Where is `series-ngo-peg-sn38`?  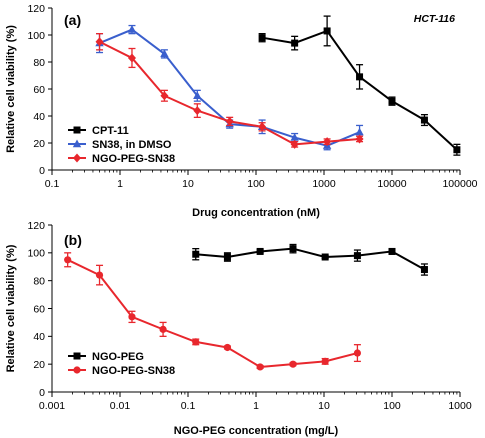 series-ngo-peg-sn38 is located at coordinates (229, 91).